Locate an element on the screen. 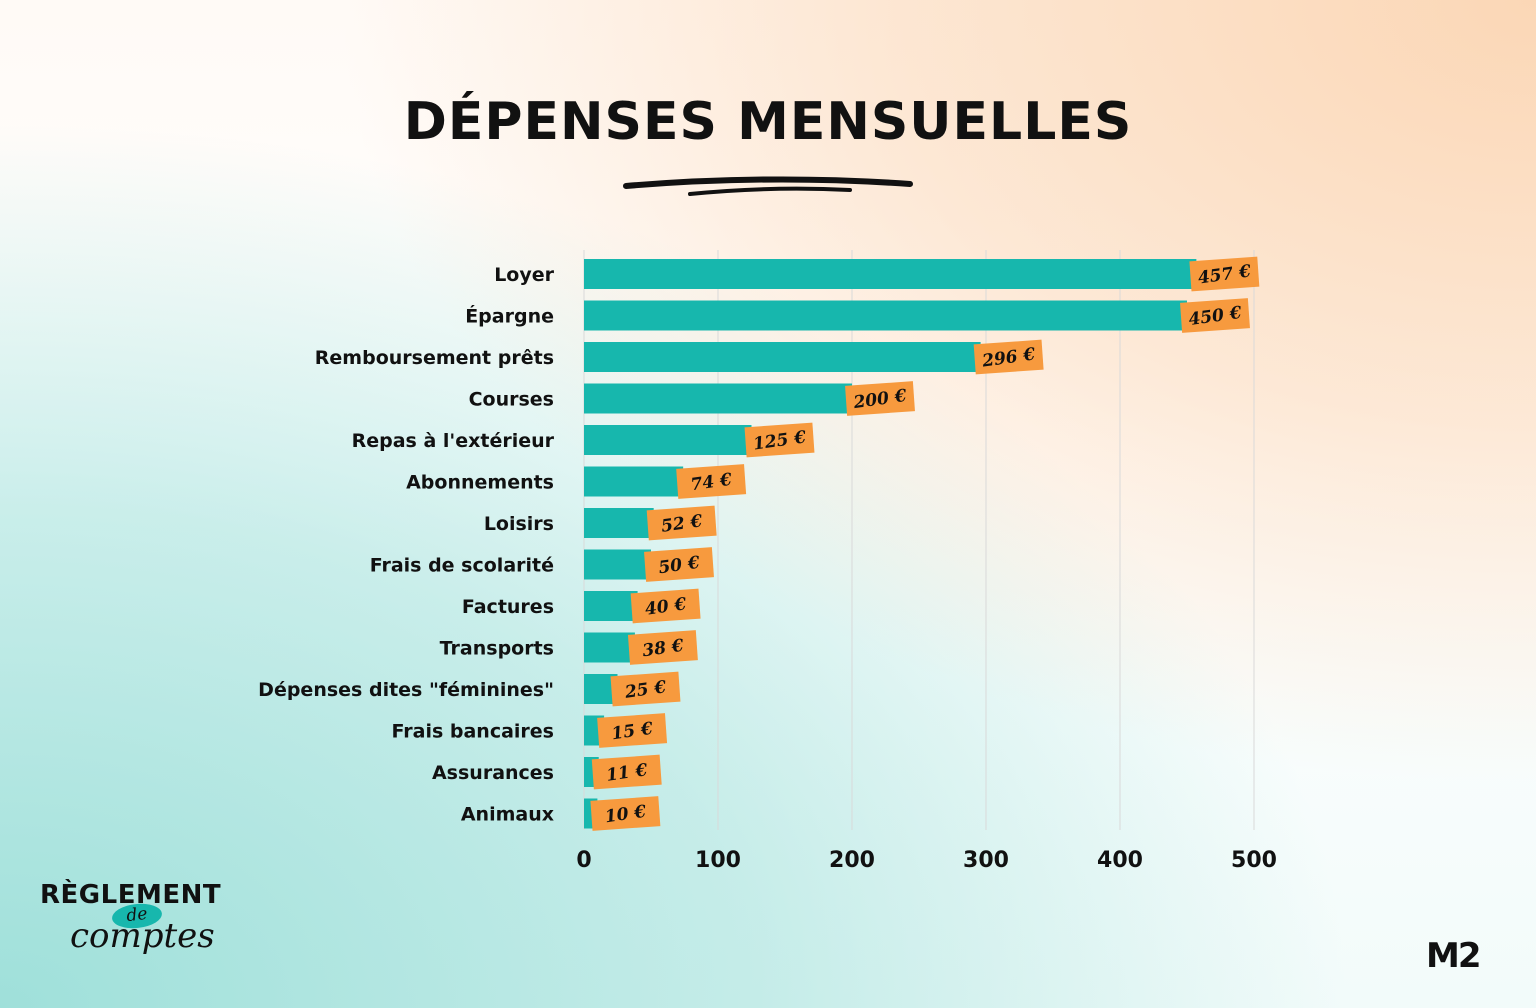  category-label: Loisirs is located at coordinates (519, 524).